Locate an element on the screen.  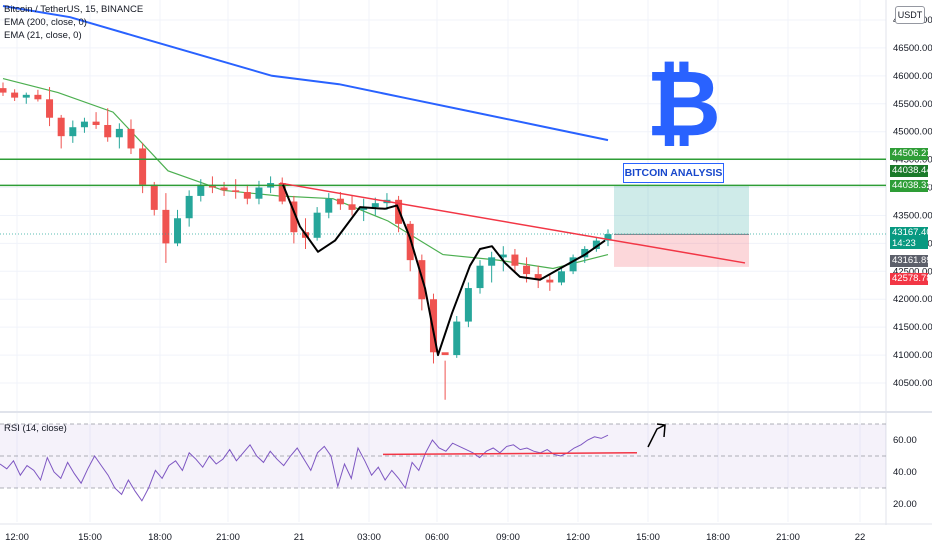
pattern-curve is located at coordinates (444, 270).